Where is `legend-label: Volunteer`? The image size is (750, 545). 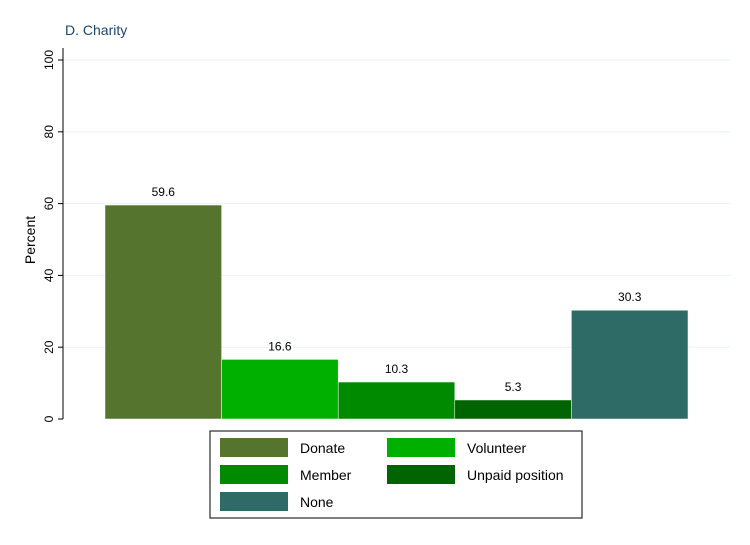
legend-label: Volunteer is located at coordinates (496, 448).